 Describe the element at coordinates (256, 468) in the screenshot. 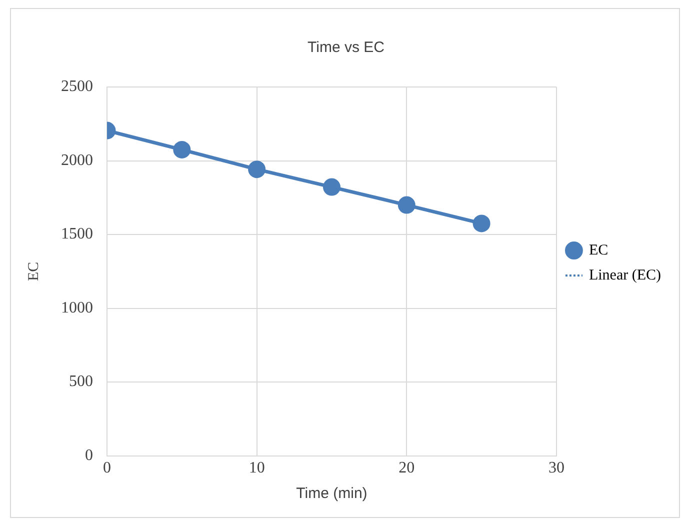

I see `x-tick-label: 10` at that location.